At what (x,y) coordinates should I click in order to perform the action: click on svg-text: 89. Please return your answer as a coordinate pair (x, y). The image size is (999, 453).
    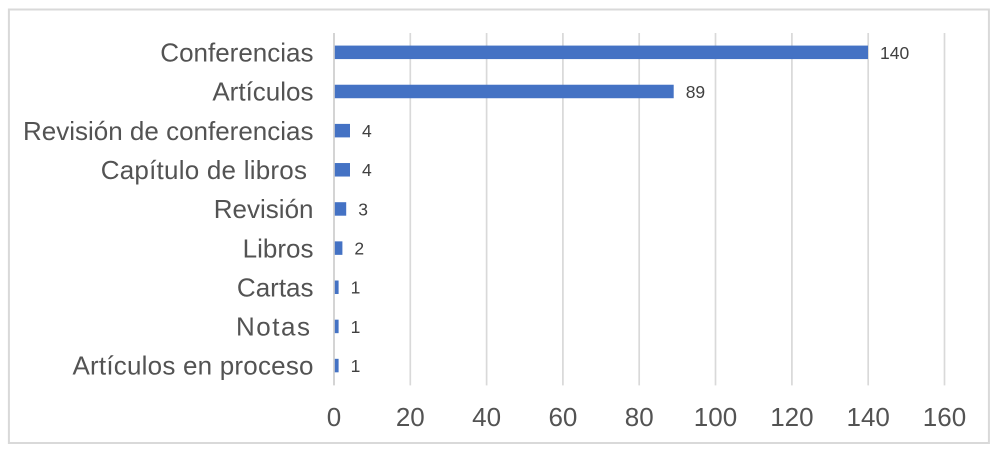
    Looking at the image, I should click on (695, 92).